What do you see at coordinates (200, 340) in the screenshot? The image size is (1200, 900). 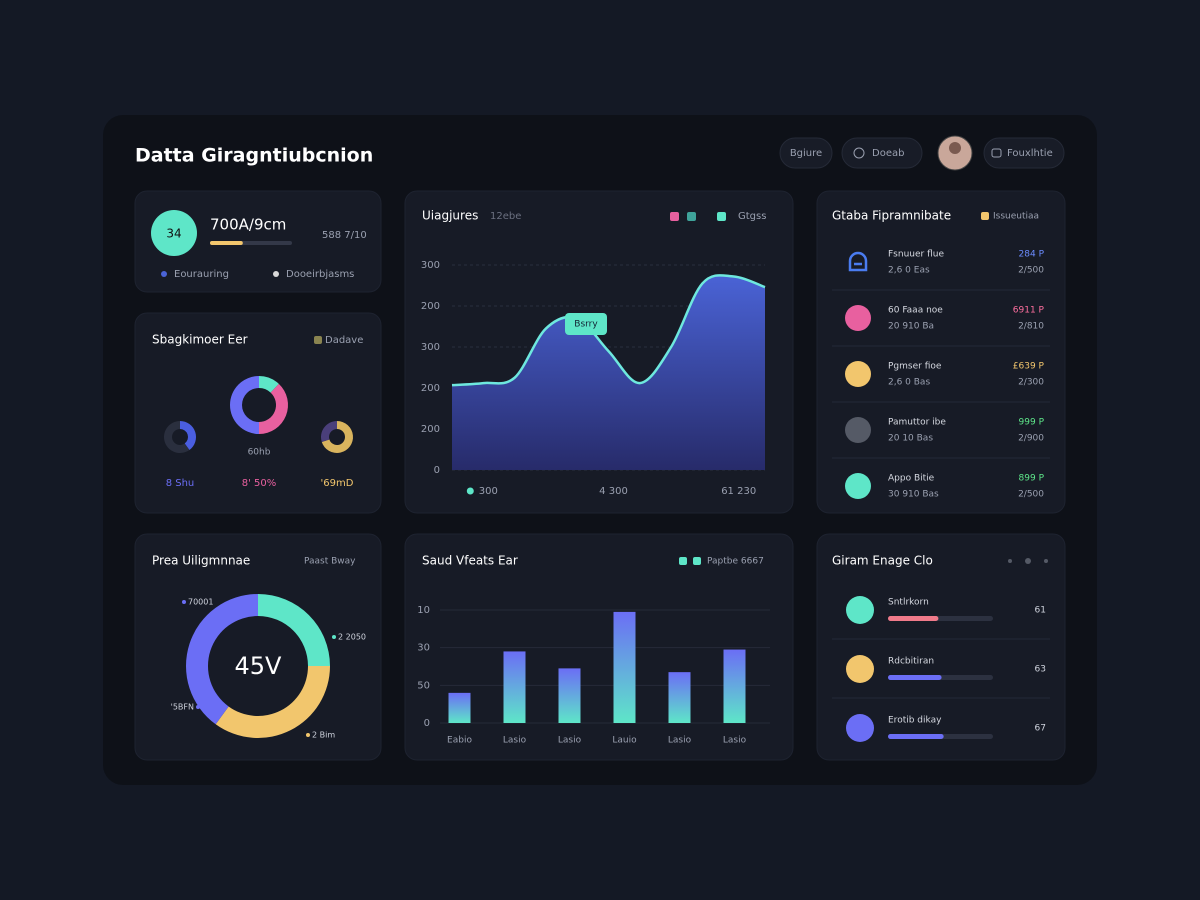 I see `card-title: Sbagkimoer Eer` at bounding box center [200, 340].